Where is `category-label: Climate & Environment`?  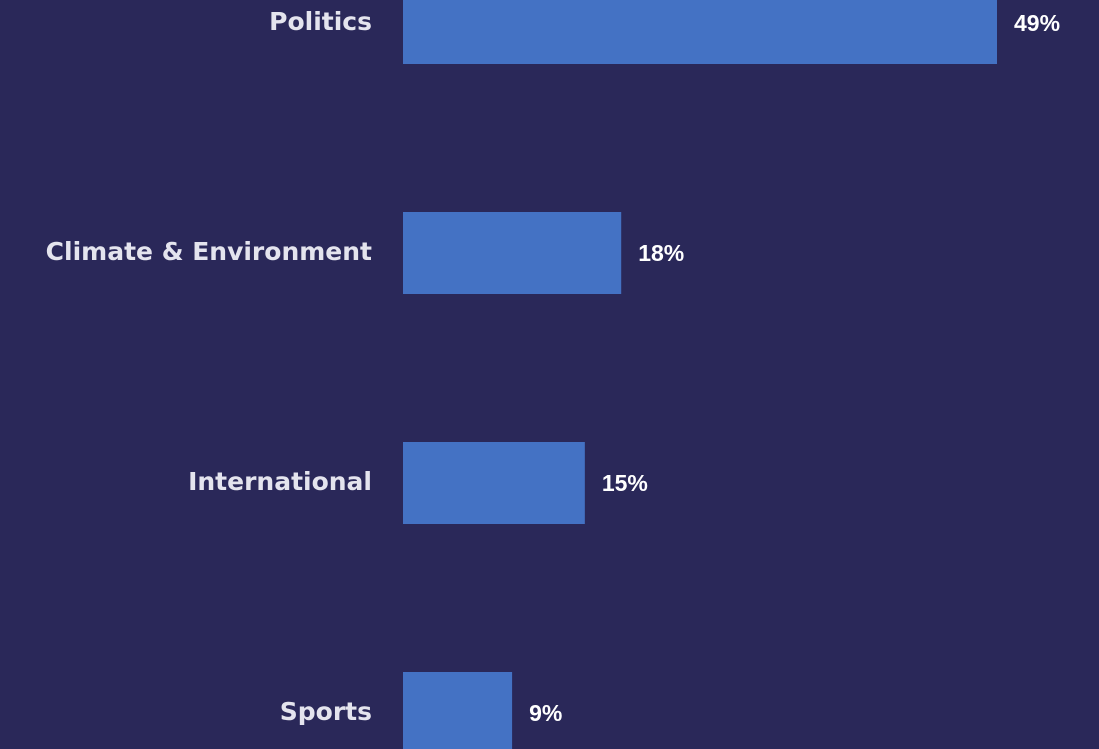
category-label: Climate & Environment is located at coordinates (209, 251).